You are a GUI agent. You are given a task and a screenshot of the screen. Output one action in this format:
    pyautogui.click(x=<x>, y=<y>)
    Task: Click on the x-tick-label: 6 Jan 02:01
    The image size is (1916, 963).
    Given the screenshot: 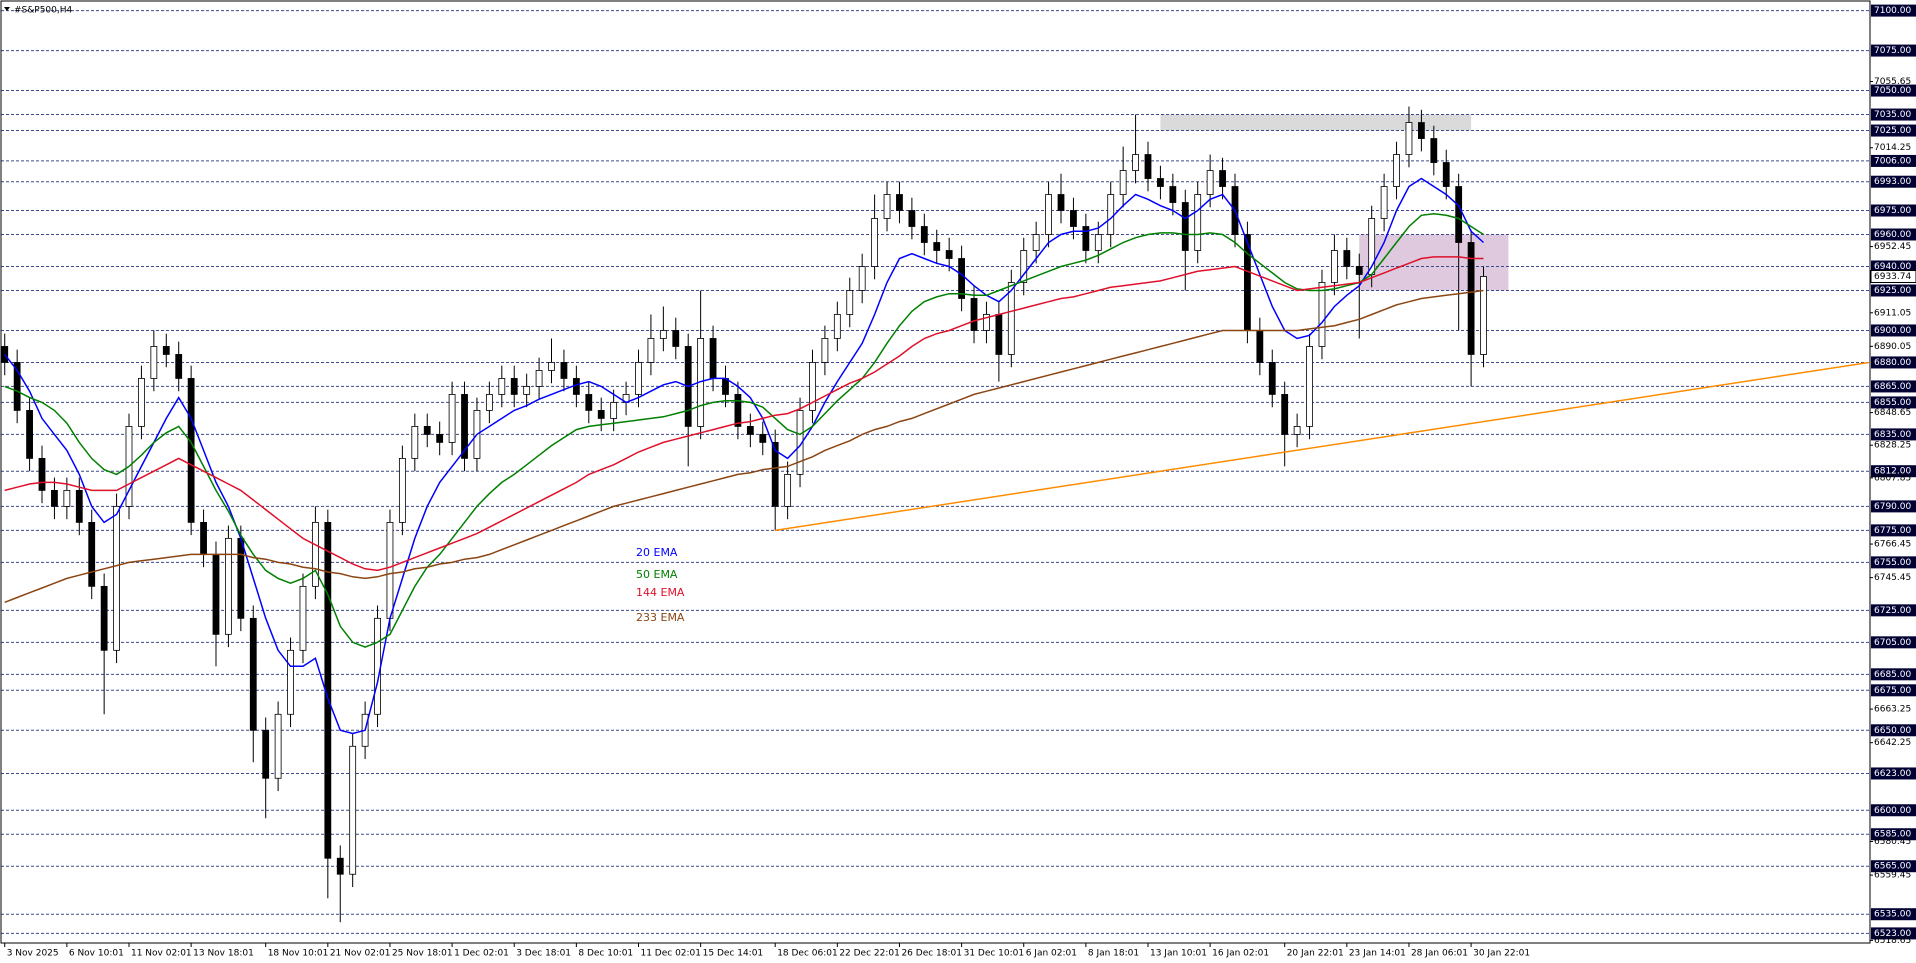 What is the action you would take?
    pyautogui.click(x=1051, y=954)
    